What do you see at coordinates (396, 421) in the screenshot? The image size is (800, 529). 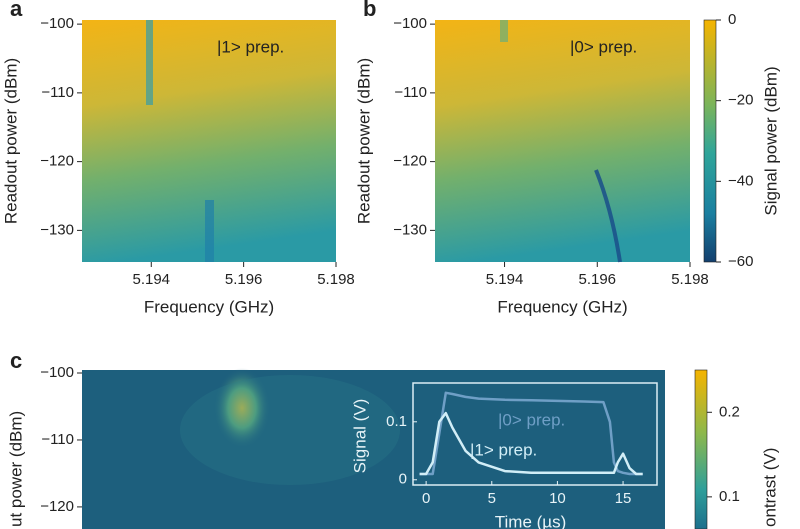 I see `y-tick-label: 0.1` at bounding box center [396, 421].